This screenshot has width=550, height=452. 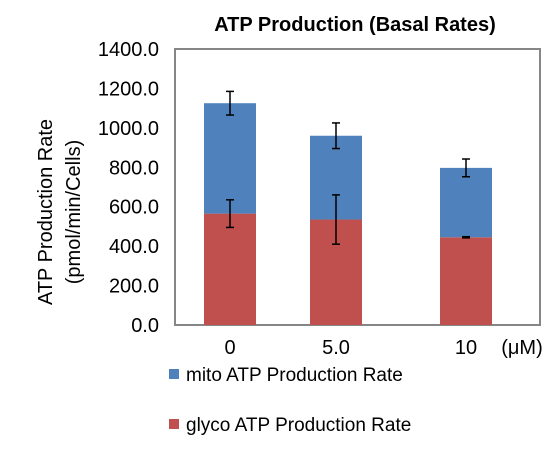 I want to click on y-tick-label: 1000.0, so click(x=128, y=129).